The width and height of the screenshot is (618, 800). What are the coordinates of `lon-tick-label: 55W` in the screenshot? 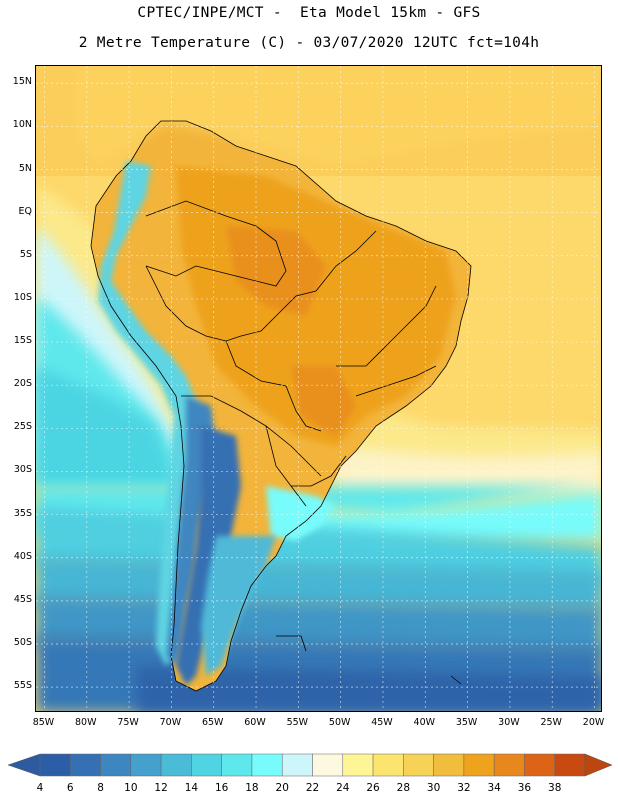 It's located at (297, 722).